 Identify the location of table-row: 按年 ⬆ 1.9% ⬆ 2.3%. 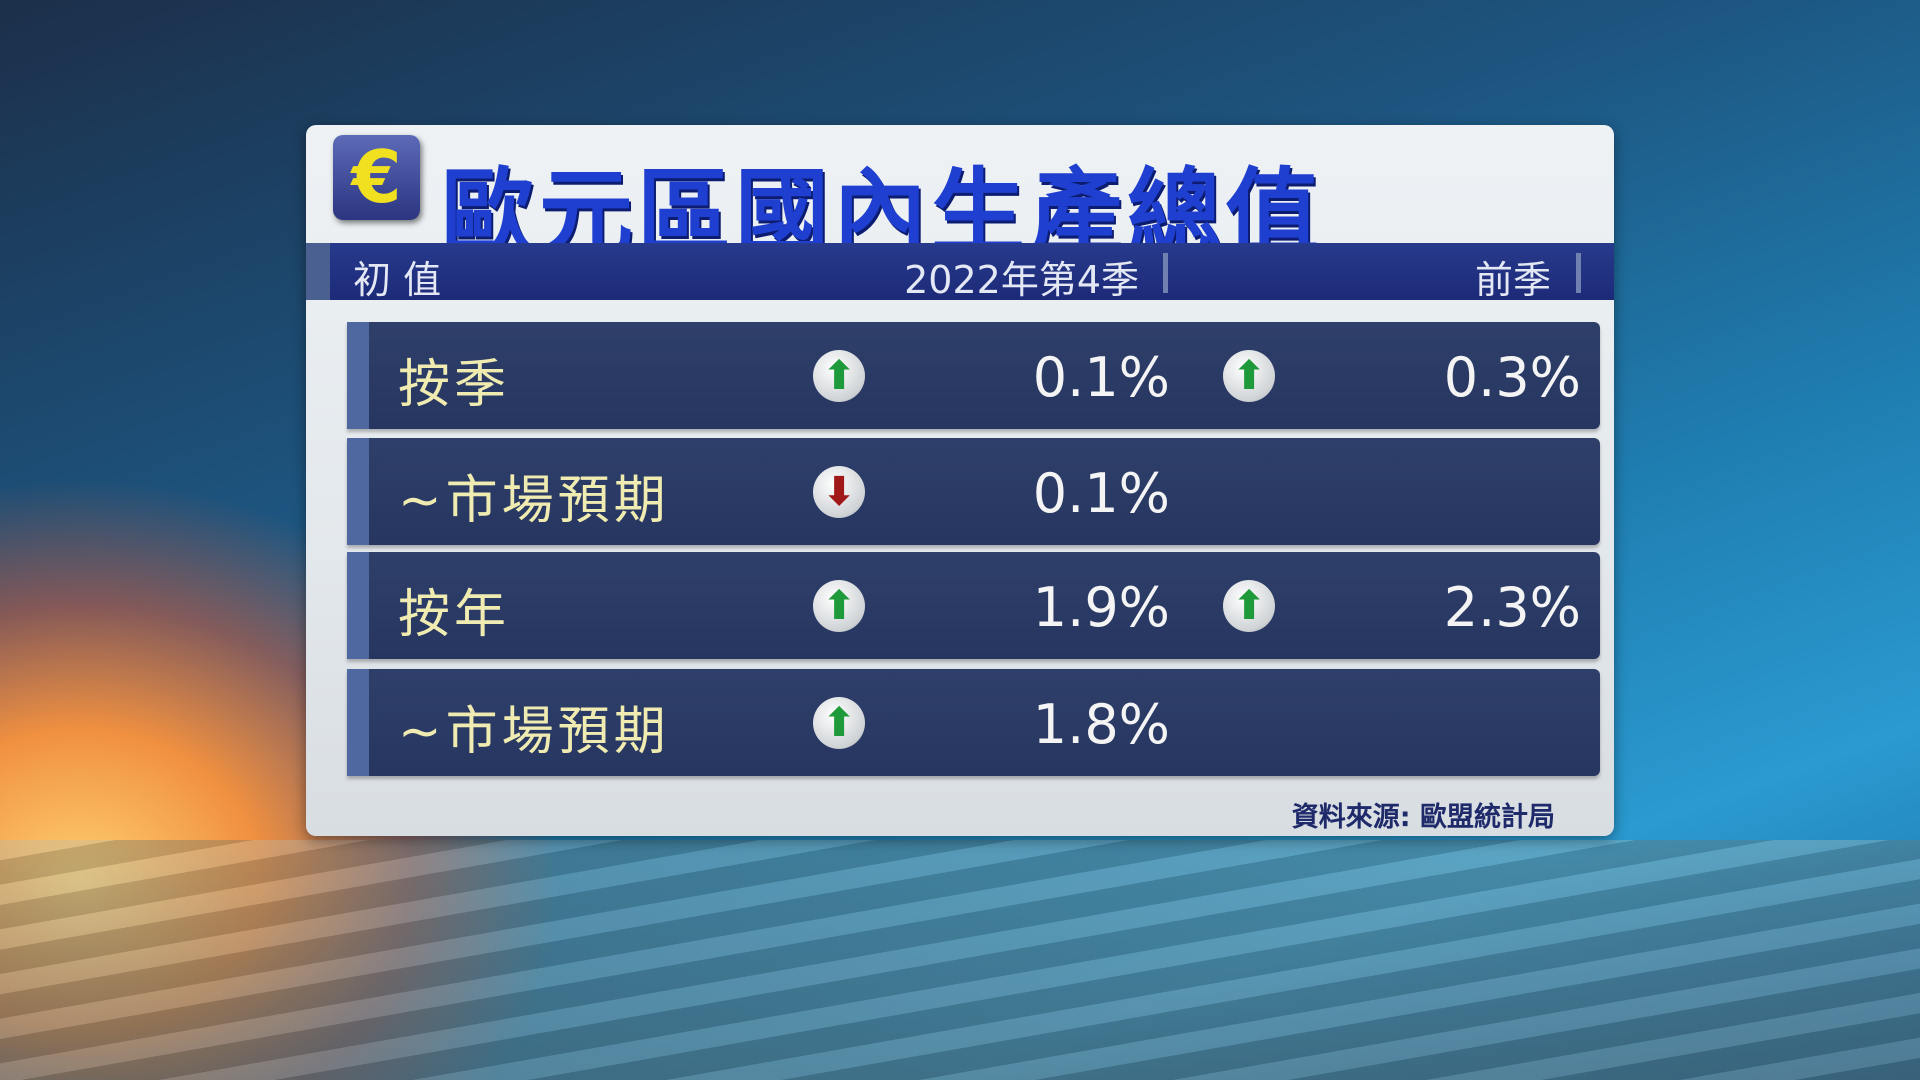
(973, 605).